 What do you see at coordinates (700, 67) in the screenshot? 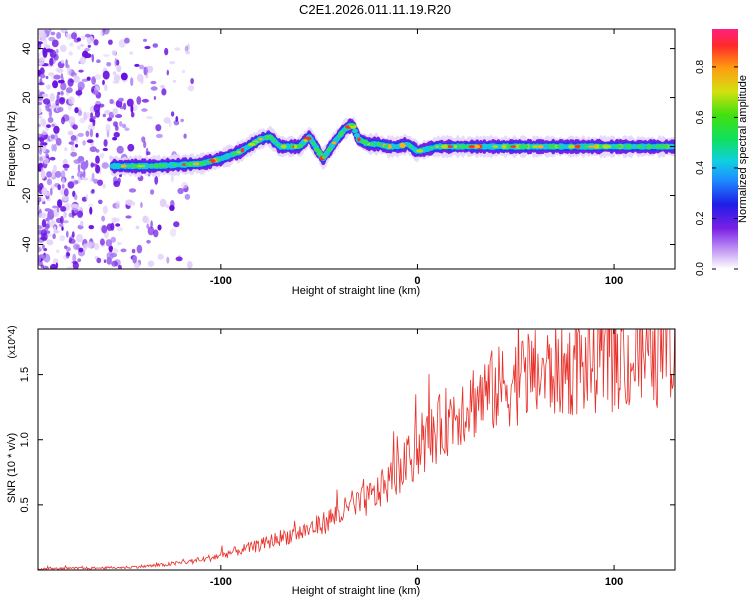
I see `colorbar-tick-label: 0.8` at bounding box center [700, 67].